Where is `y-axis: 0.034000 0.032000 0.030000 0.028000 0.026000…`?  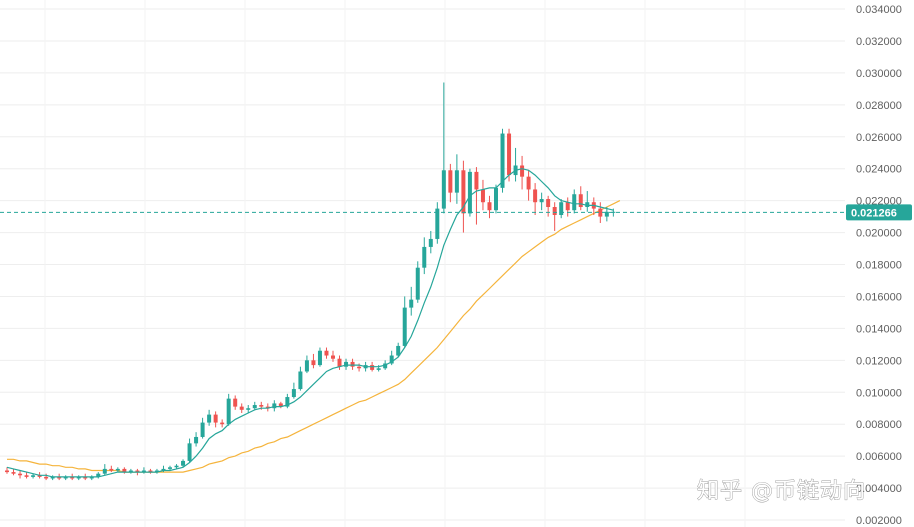
y-axis: 0.034000 0.032000 0.030000 0.028000 0.026000… is located at coordinates (879, 265).